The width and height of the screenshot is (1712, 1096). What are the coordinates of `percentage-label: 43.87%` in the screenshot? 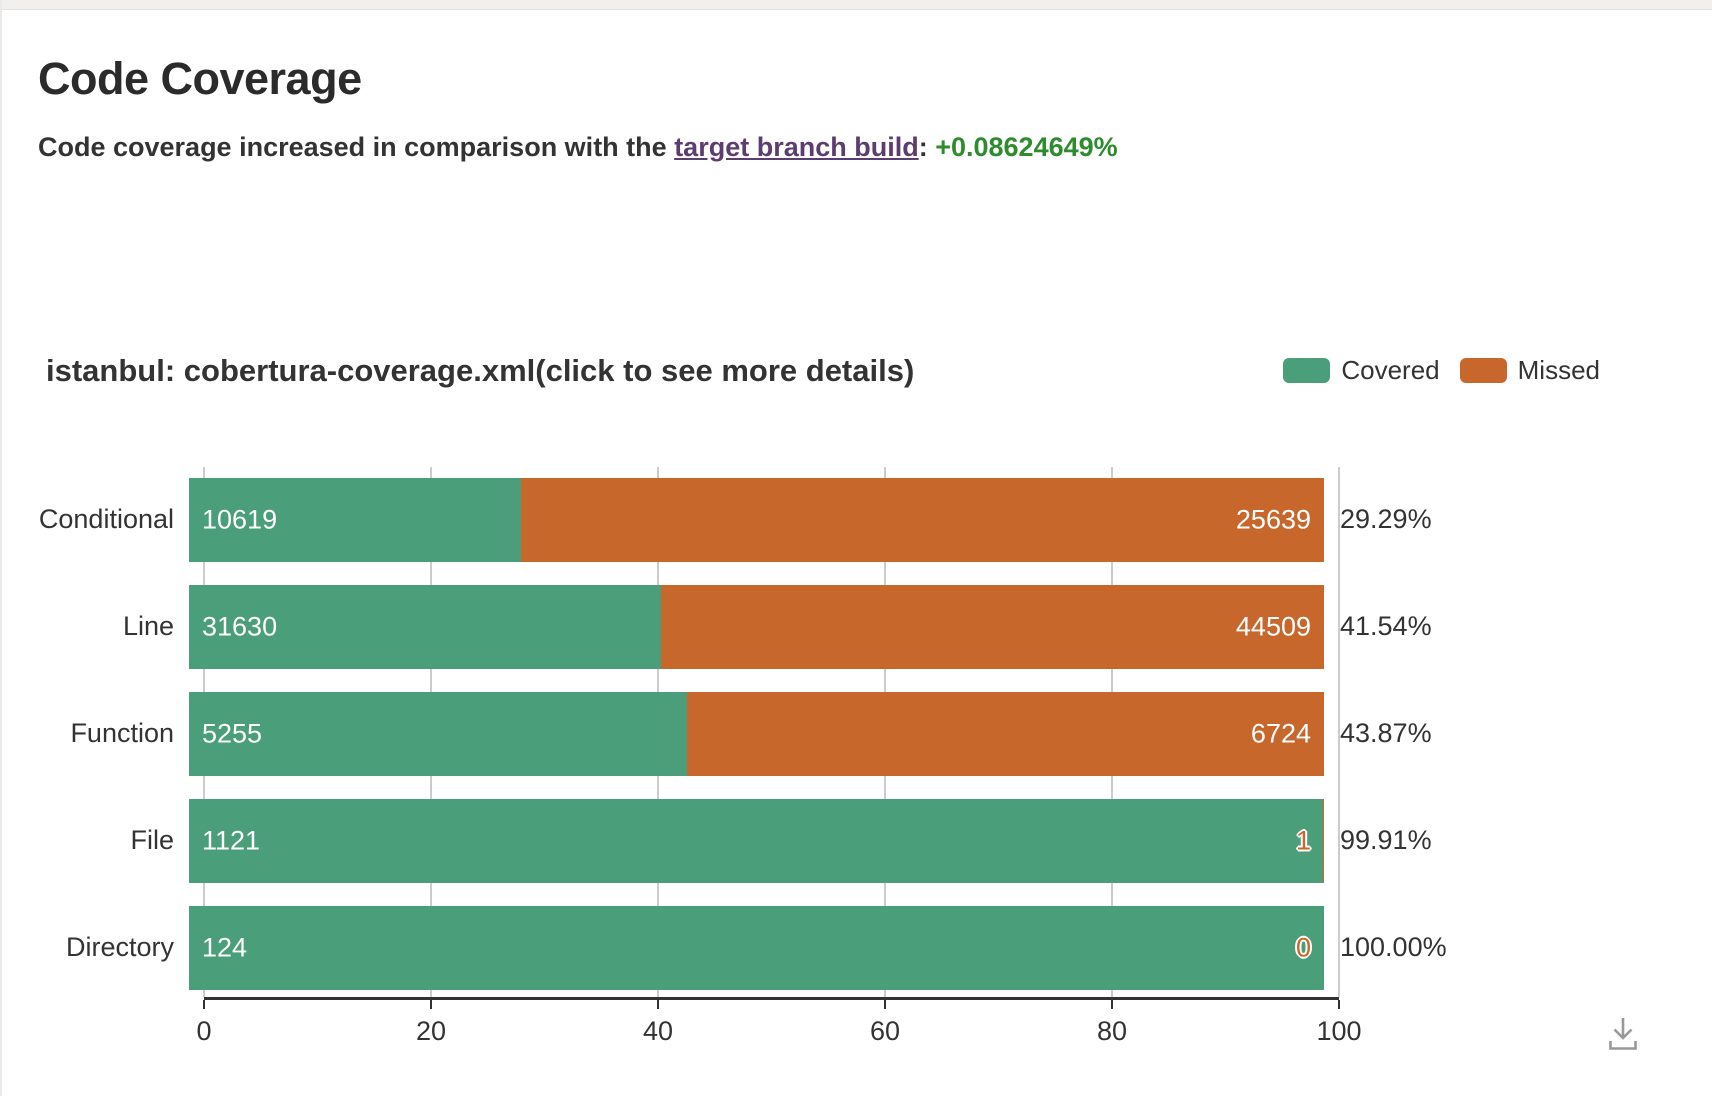 It's located at (1386, 733).